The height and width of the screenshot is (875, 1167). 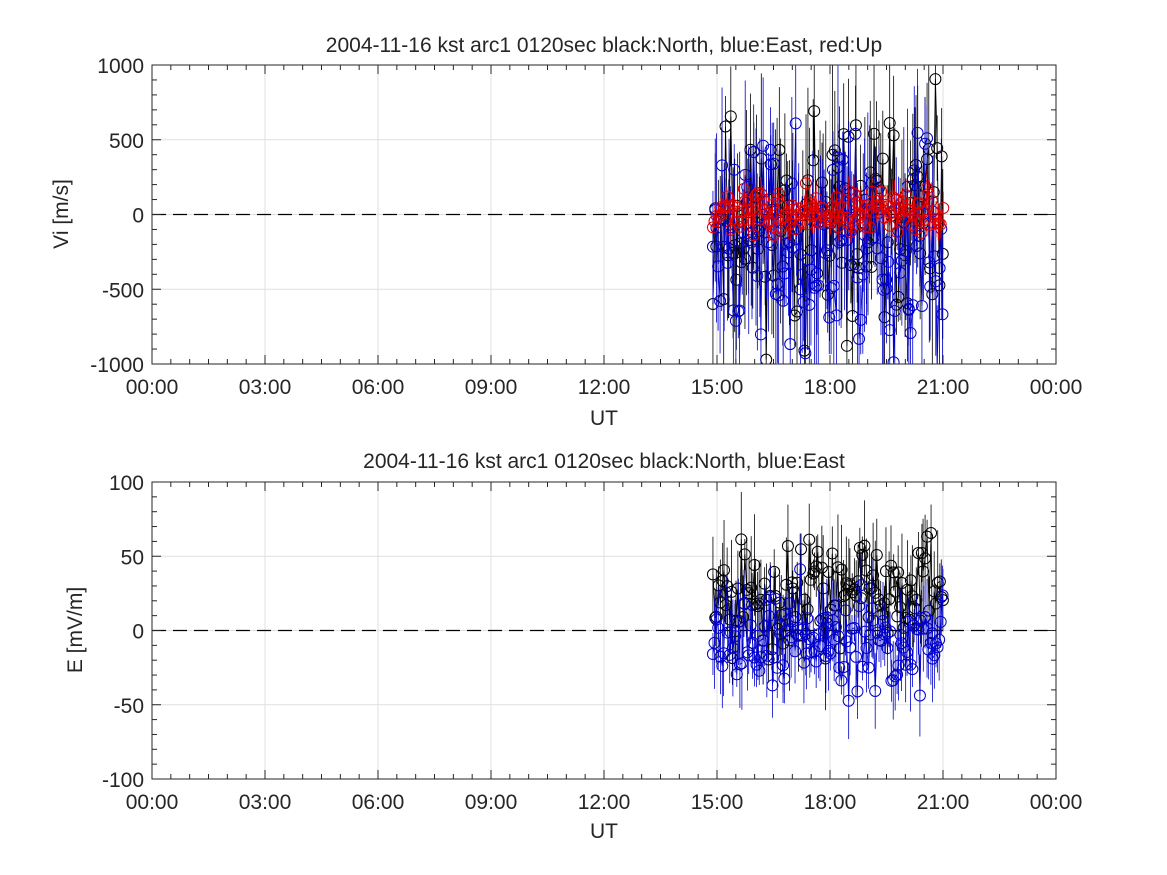 I want to click on efield-plot-area, so click(x=827, y=615).